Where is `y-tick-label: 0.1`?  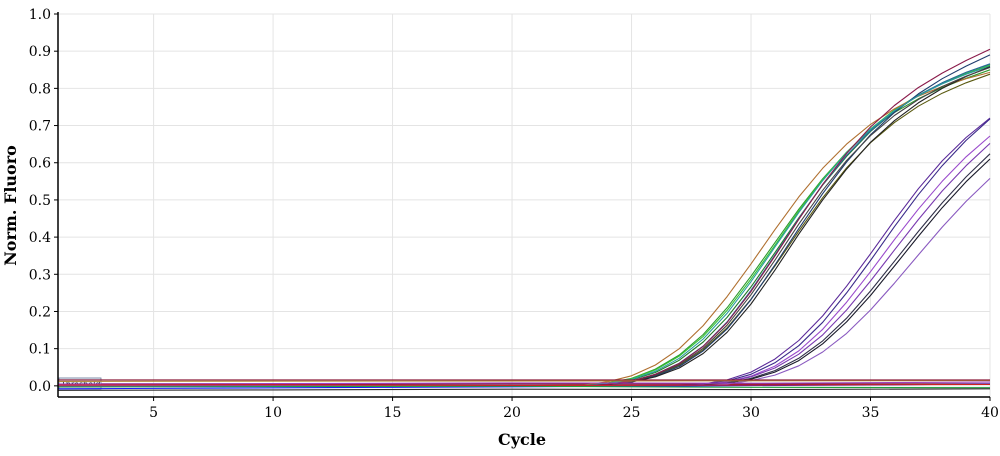
y-tick-label: 0.1 is located at coordinates (40, 350).